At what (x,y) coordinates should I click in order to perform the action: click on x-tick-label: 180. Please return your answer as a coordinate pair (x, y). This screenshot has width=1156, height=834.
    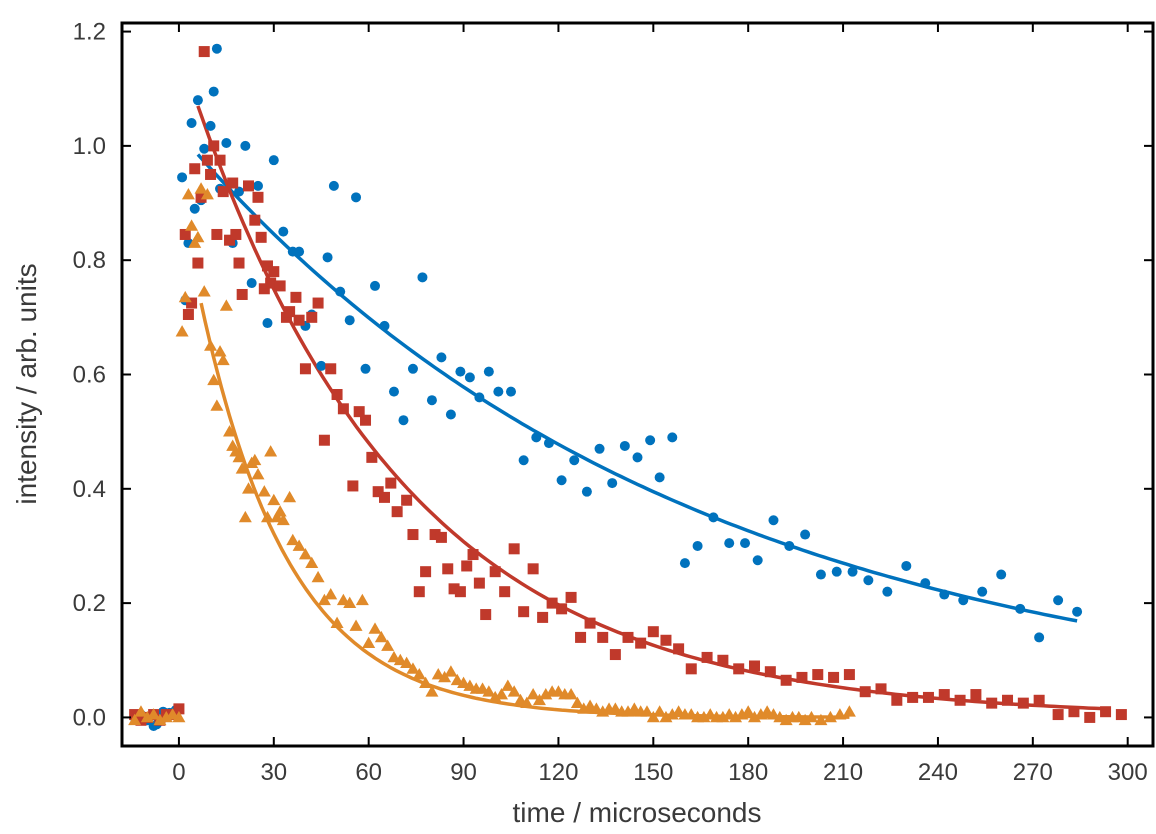
    Looking at the image, I should click on (748, 772).